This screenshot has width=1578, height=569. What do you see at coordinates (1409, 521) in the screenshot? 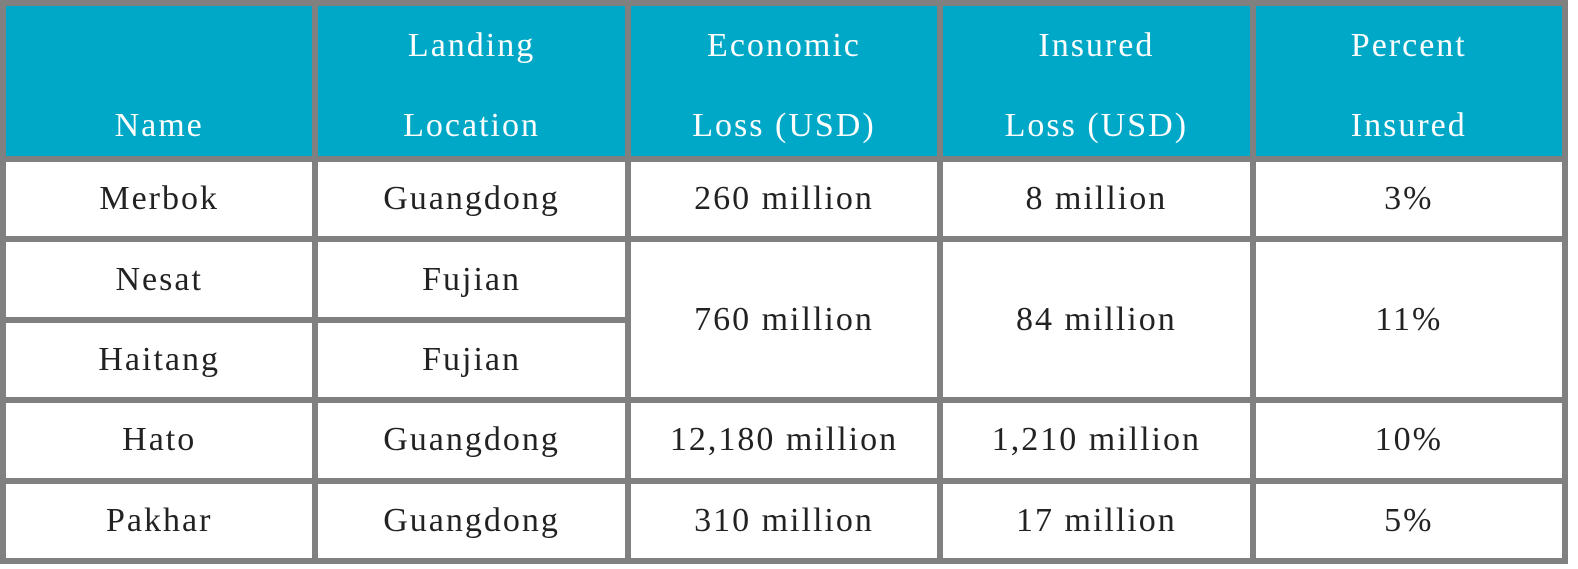
I see `table-cell: 5%` at bounding box center [1409, 521].